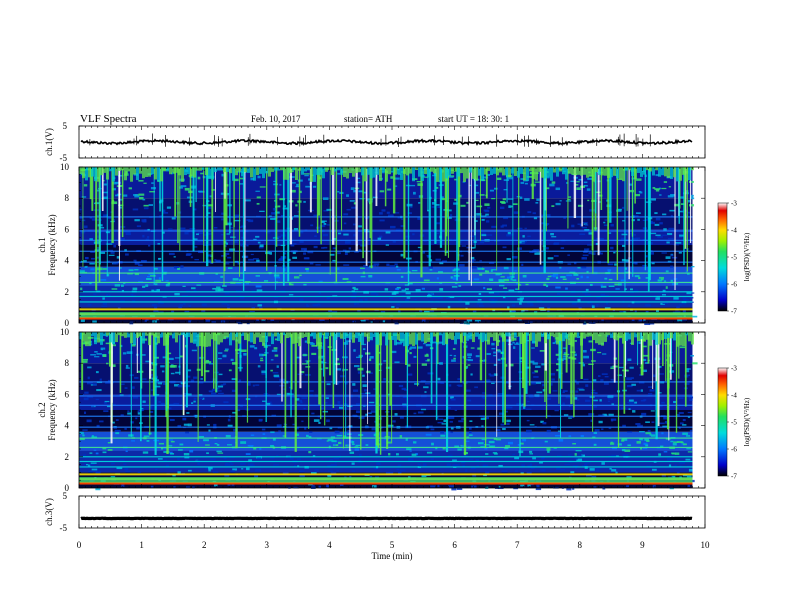 The image size is (792, 612). Describe the element at coordinates (67, 363) in the screenshot. I see `y-tick-label: 8` at that location.